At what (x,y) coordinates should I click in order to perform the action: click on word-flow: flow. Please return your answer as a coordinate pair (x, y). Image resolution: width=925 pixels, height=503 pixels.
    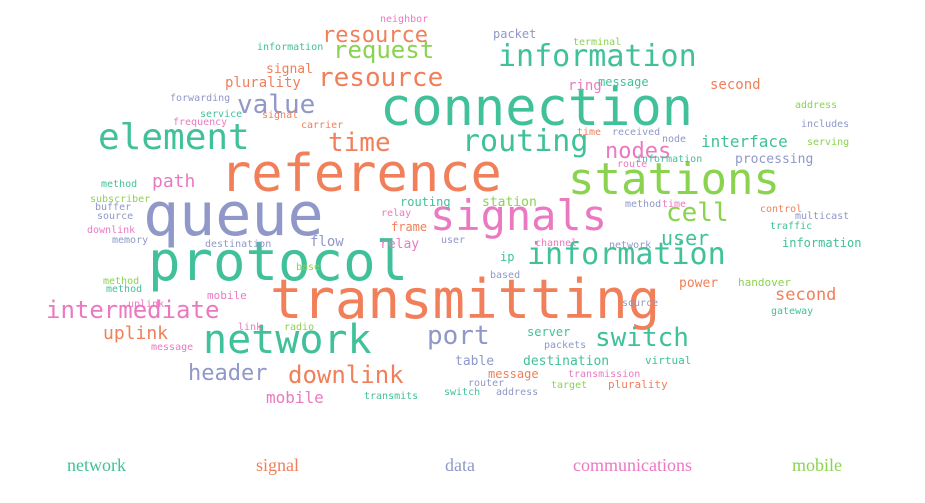
    Looking at the image, I should click on (327, 242).